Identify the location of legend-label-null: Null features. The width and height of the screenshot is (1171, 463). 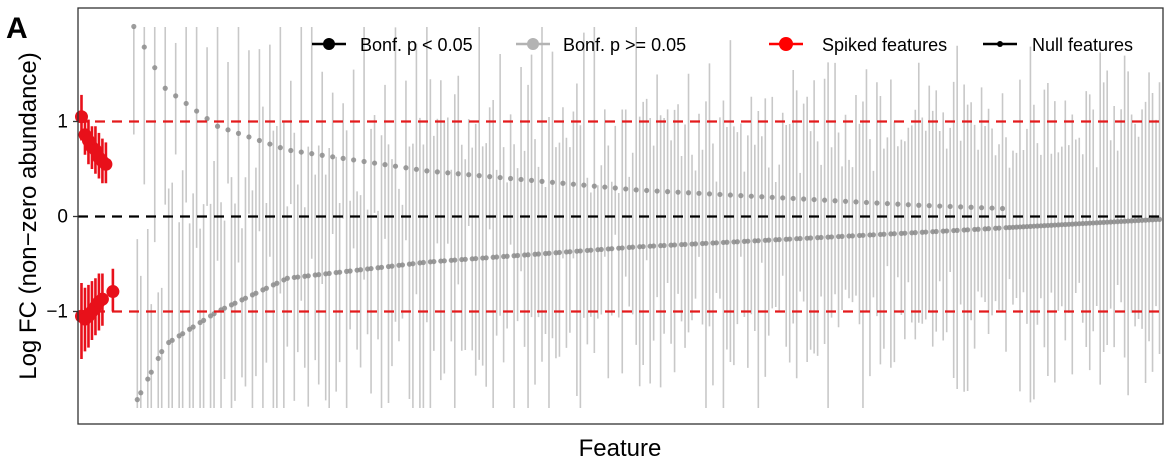
(1082, 45).